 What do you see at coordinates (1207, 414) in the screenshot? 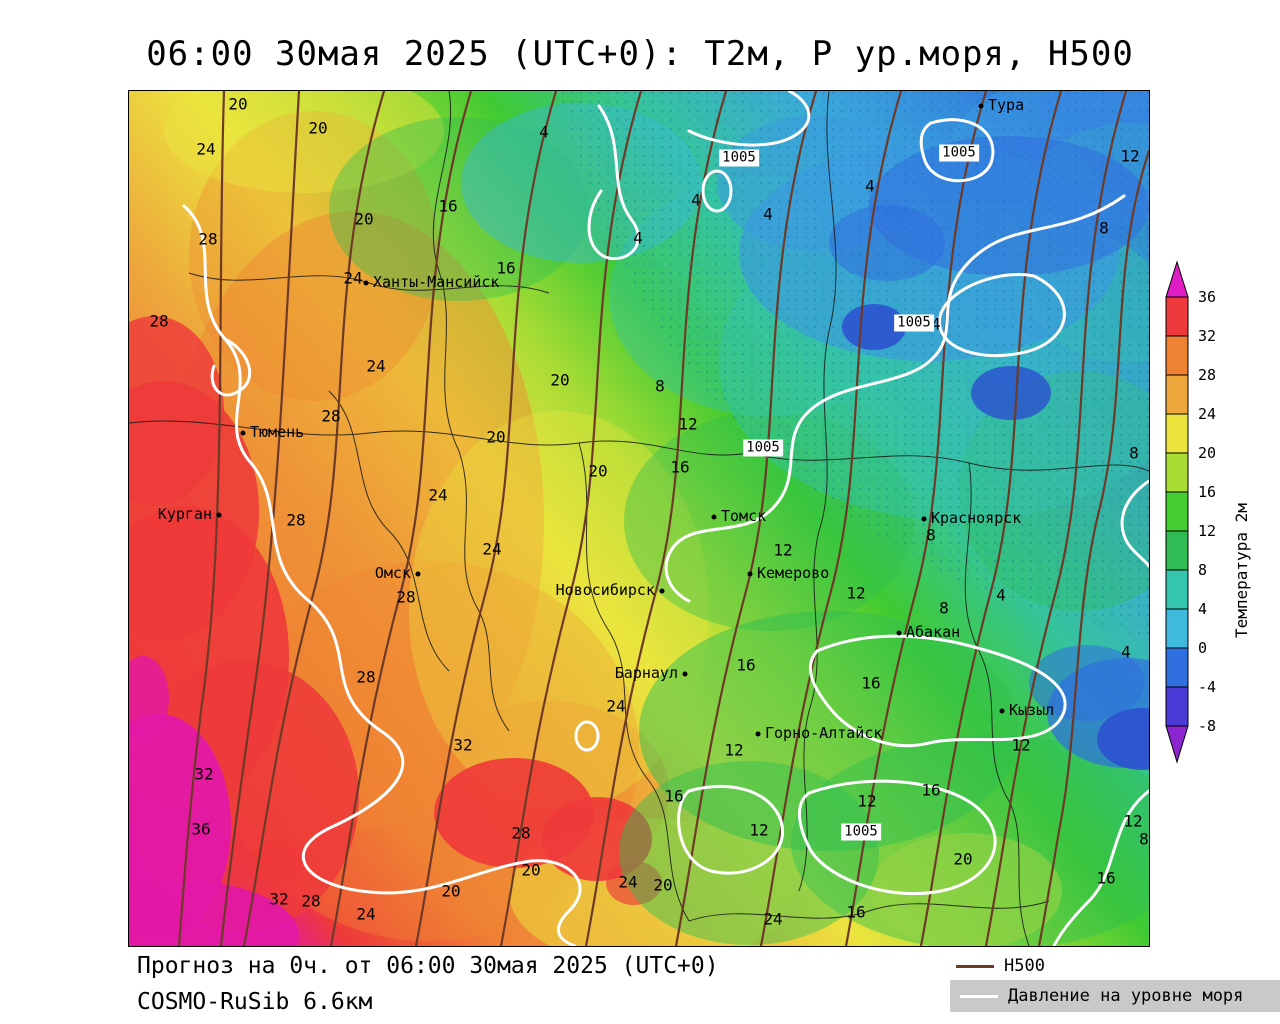
I see `colorbar-tick: 24` at bounding box center [1207, 414].